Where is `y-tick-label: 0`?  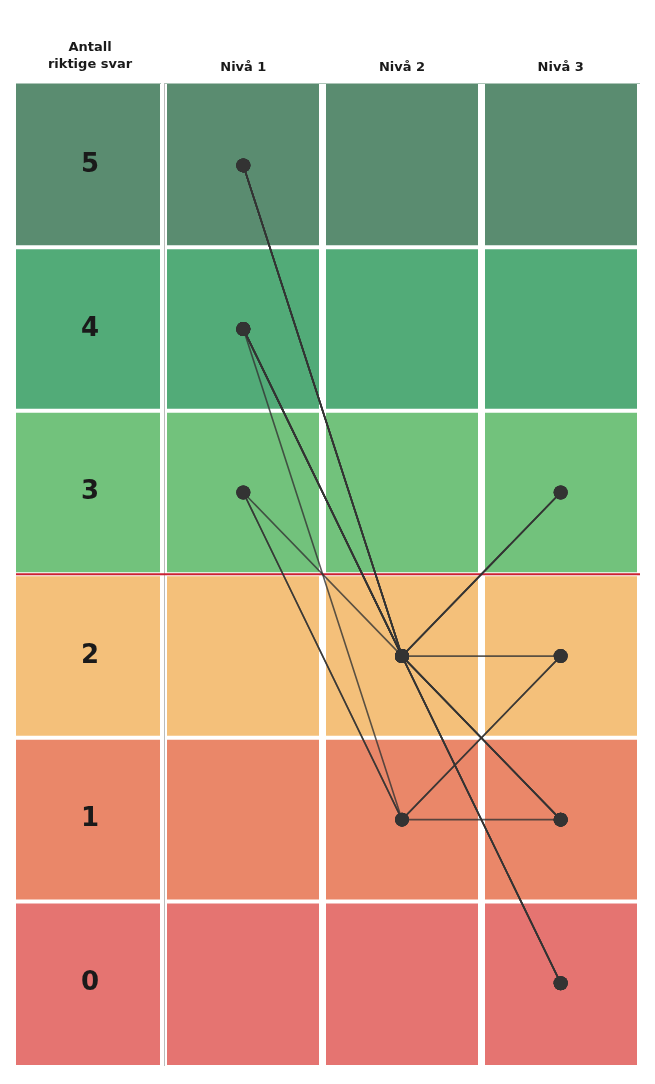
y-tick-label: 0 is located at coordinates (90, 980).